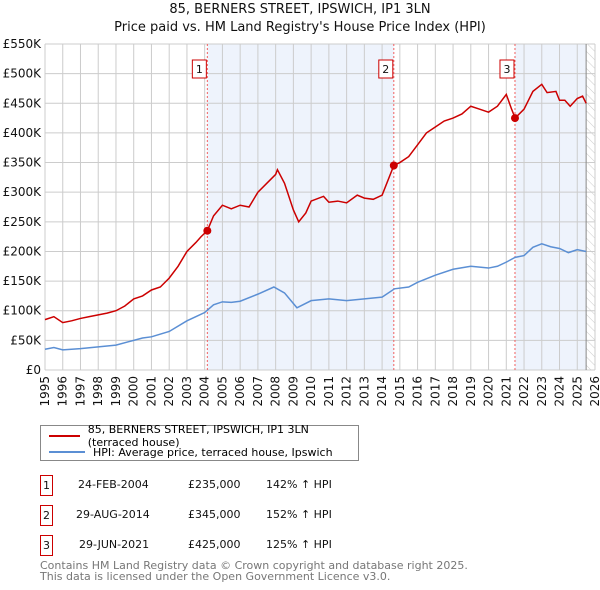 The width and height of the screenshot is (600, 590). Describe the element at coordinates (382, 391) in the screenshot. I see `x-tick-label: 2014` at that location.